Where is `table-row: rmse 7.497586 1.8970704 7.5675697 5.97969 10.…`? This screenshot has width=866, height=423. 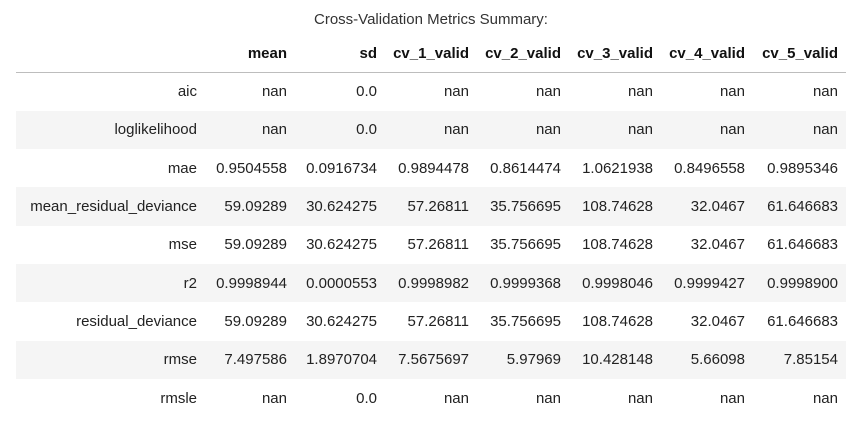
table-row: rmse 7.497586 1.8970704 7.5675697 5.97969 10.… is located at coordinates (431, 359).